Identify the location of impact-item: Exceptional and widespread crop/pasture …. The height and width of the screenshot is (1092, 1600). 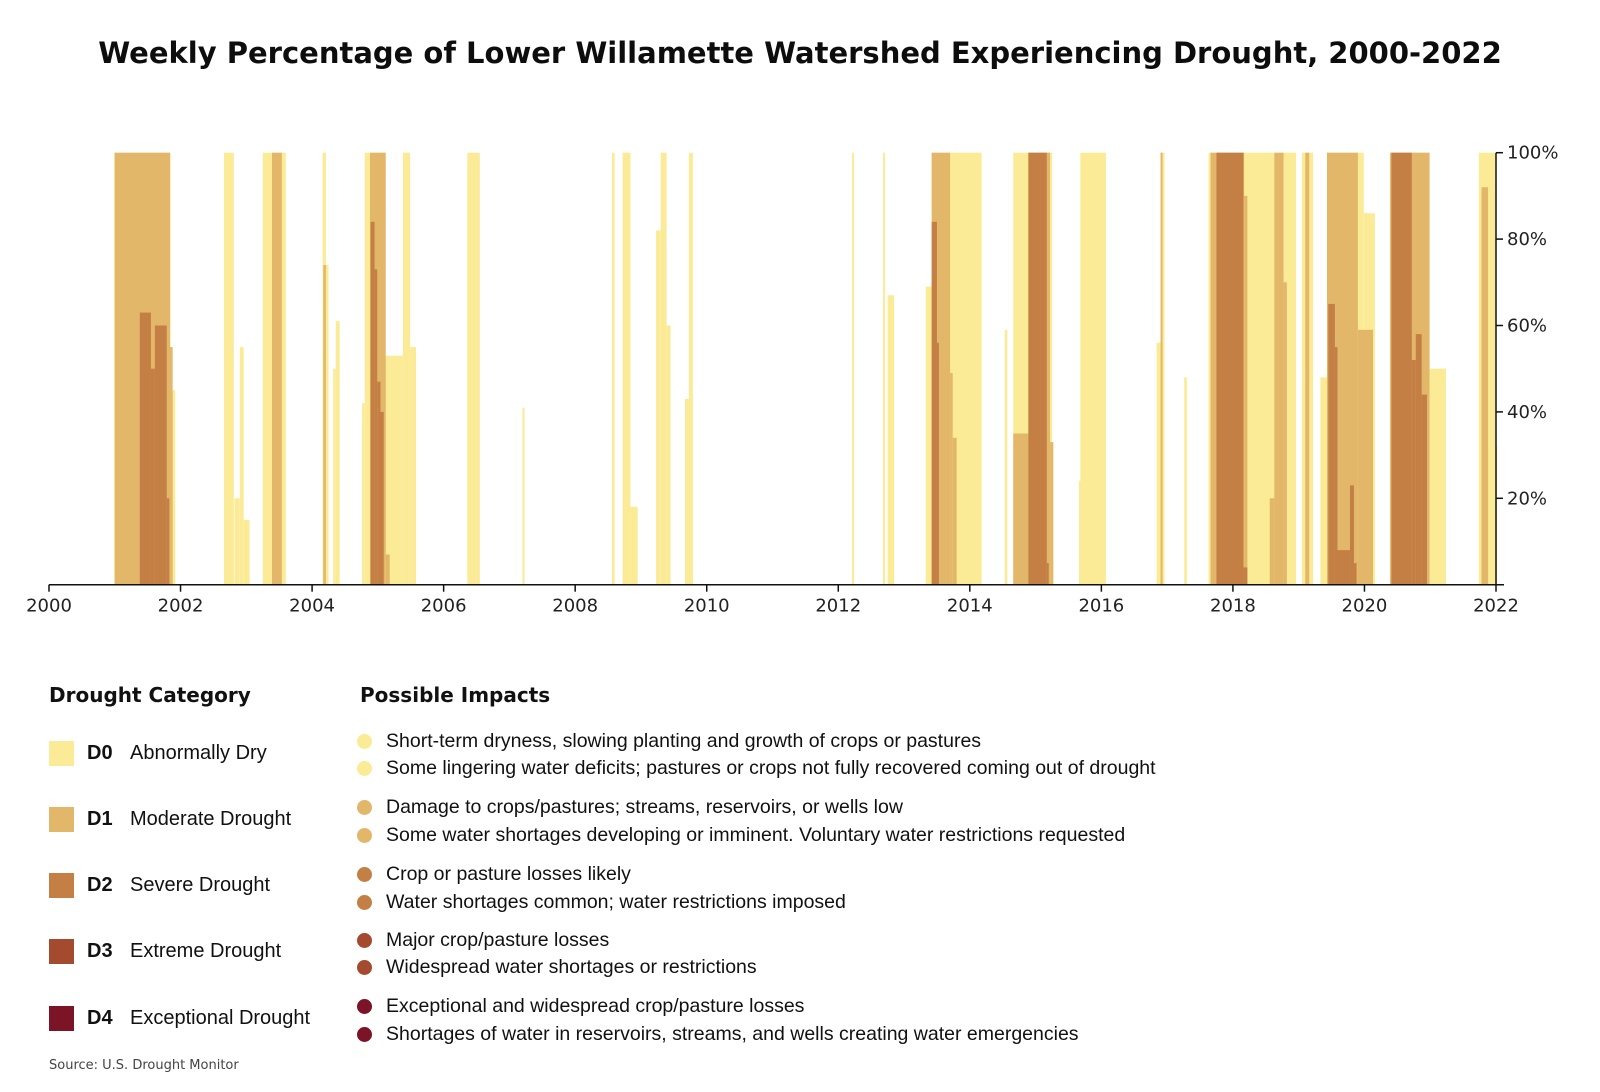
(580, 1006).